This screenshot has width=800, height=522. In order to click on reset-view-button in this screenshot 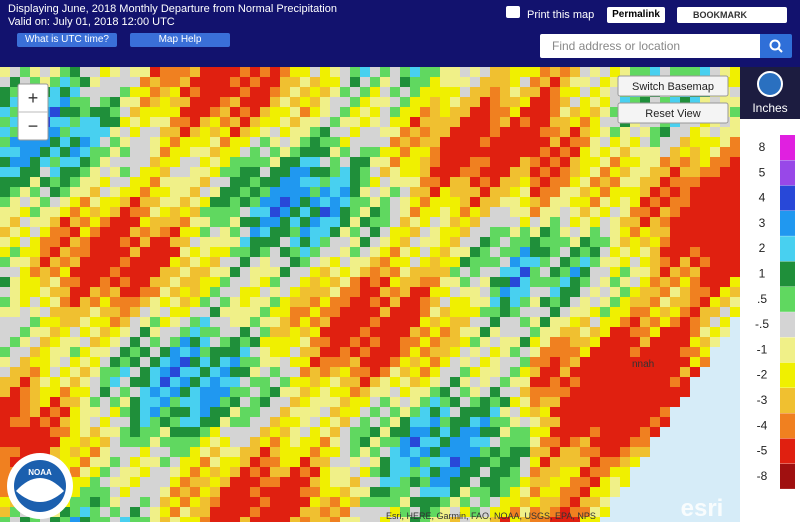, I will do `click(673, 113)`.